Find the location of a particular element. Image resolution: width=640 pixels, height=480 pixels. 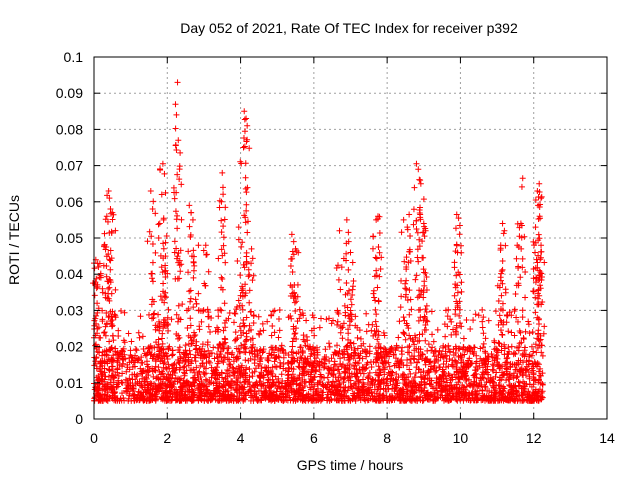

y-tick-label: 0.08 is located at coordinates (69, 129).